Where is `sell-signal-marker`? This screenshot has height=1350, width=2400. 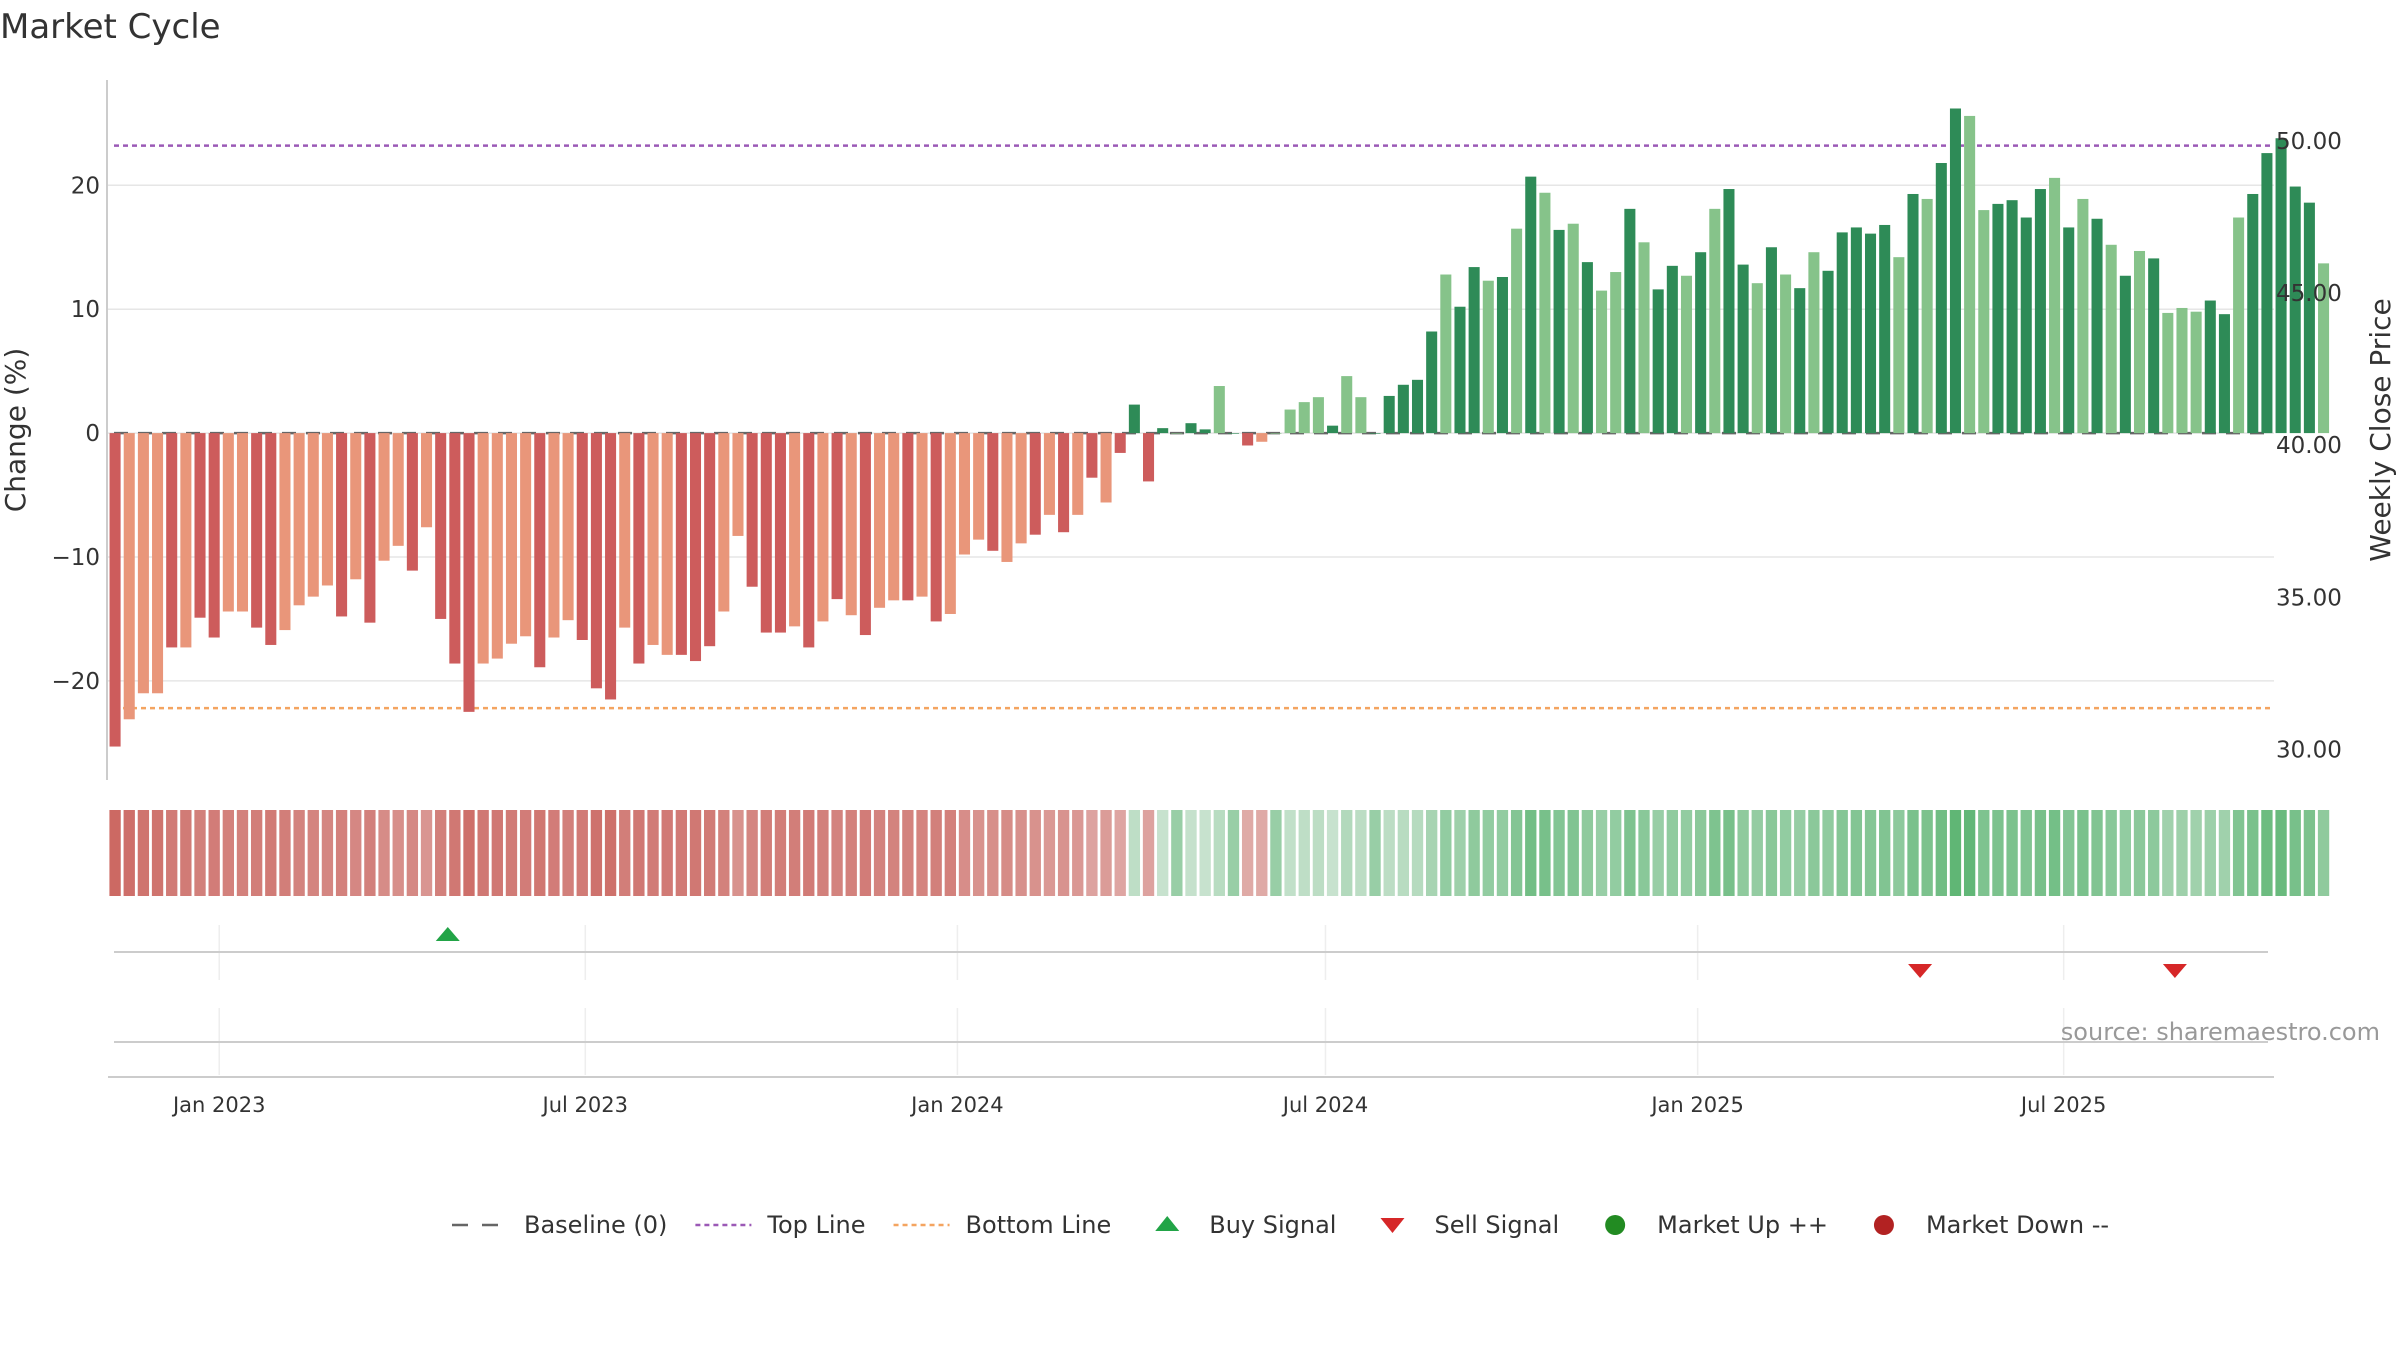 sell-signal-marker is located at coordinates (2174, 971).